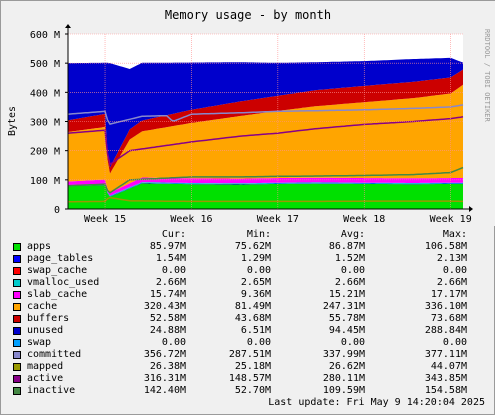  Describe the element at coordinates (346, 294) in the screenshot. I see `legend-value-avg: 15.21M` at that location.